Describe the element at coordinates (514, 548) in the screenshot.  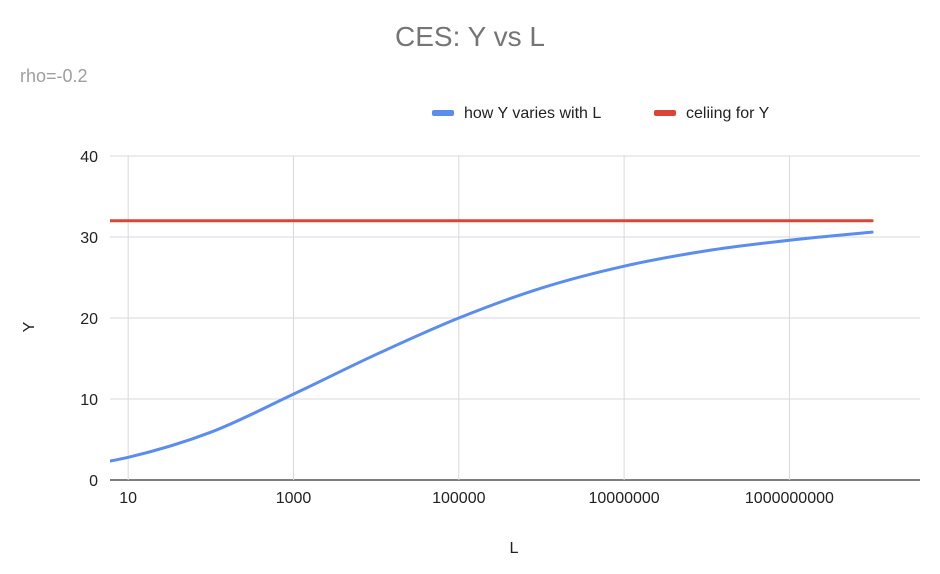
I see `x-axis-label: L` at that location.